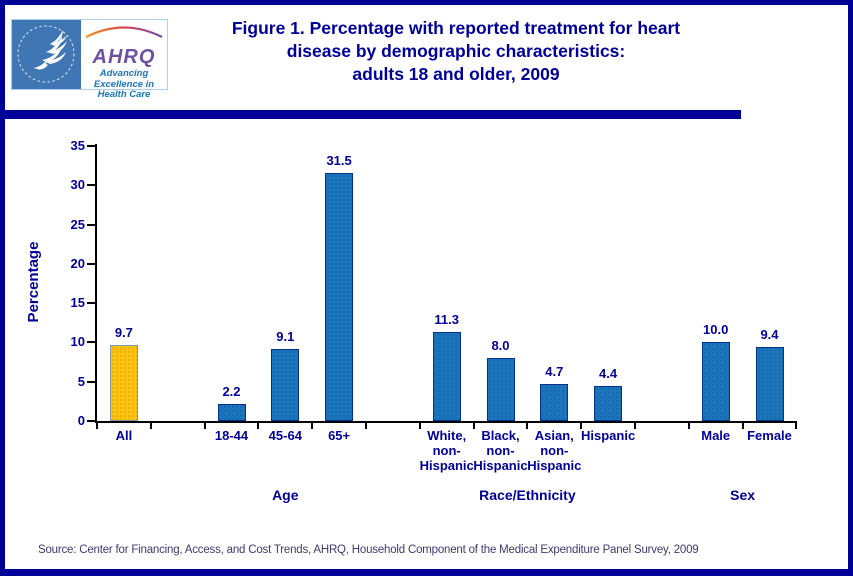 The height and width of the screenshot is (576, 853). What do you see at coordinates (769, 334) in the screenshot?
I see `bar-value-female: 9.4` at bounding box center [769, 334].